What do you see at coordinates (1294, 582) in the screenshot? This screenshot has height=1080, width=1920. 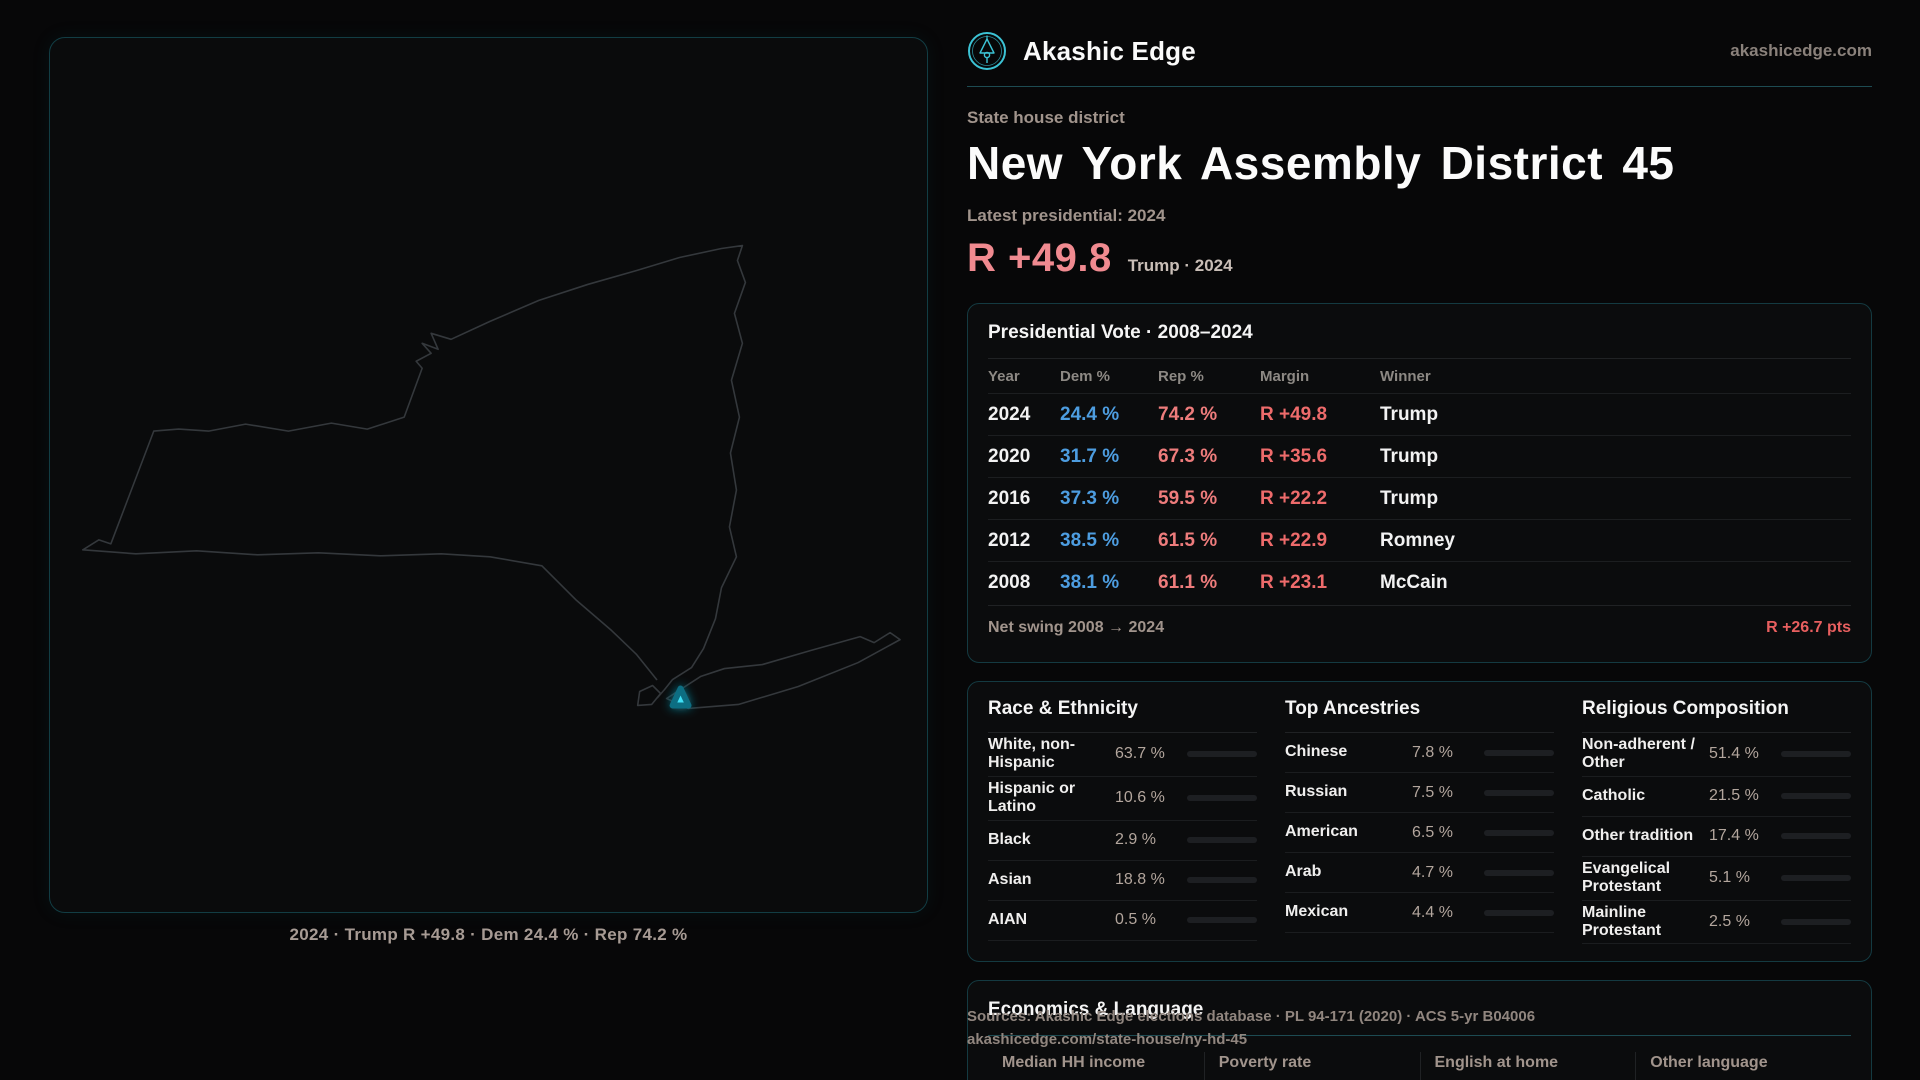 I see `margin-cell: R +23.1` at bounding box center [1294, 582].